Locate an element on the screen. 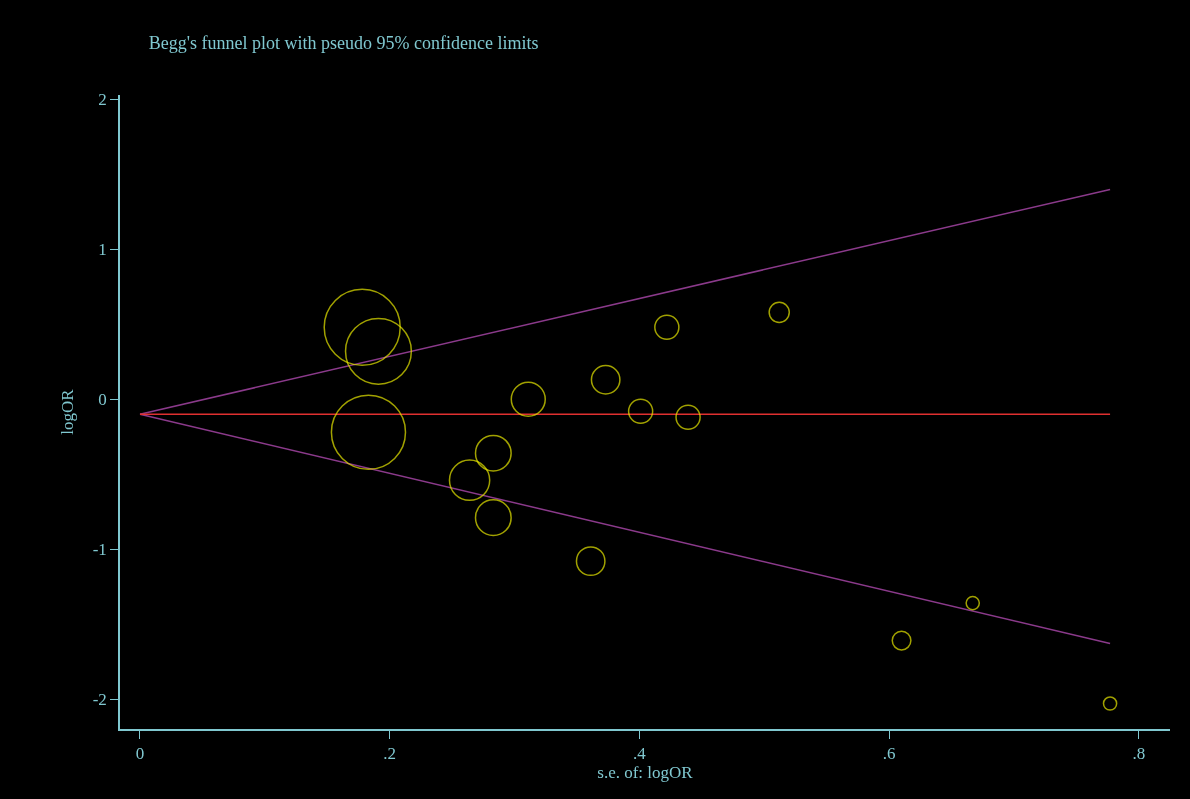  x-tick-label: .4 is located at coordinates (640, 754).